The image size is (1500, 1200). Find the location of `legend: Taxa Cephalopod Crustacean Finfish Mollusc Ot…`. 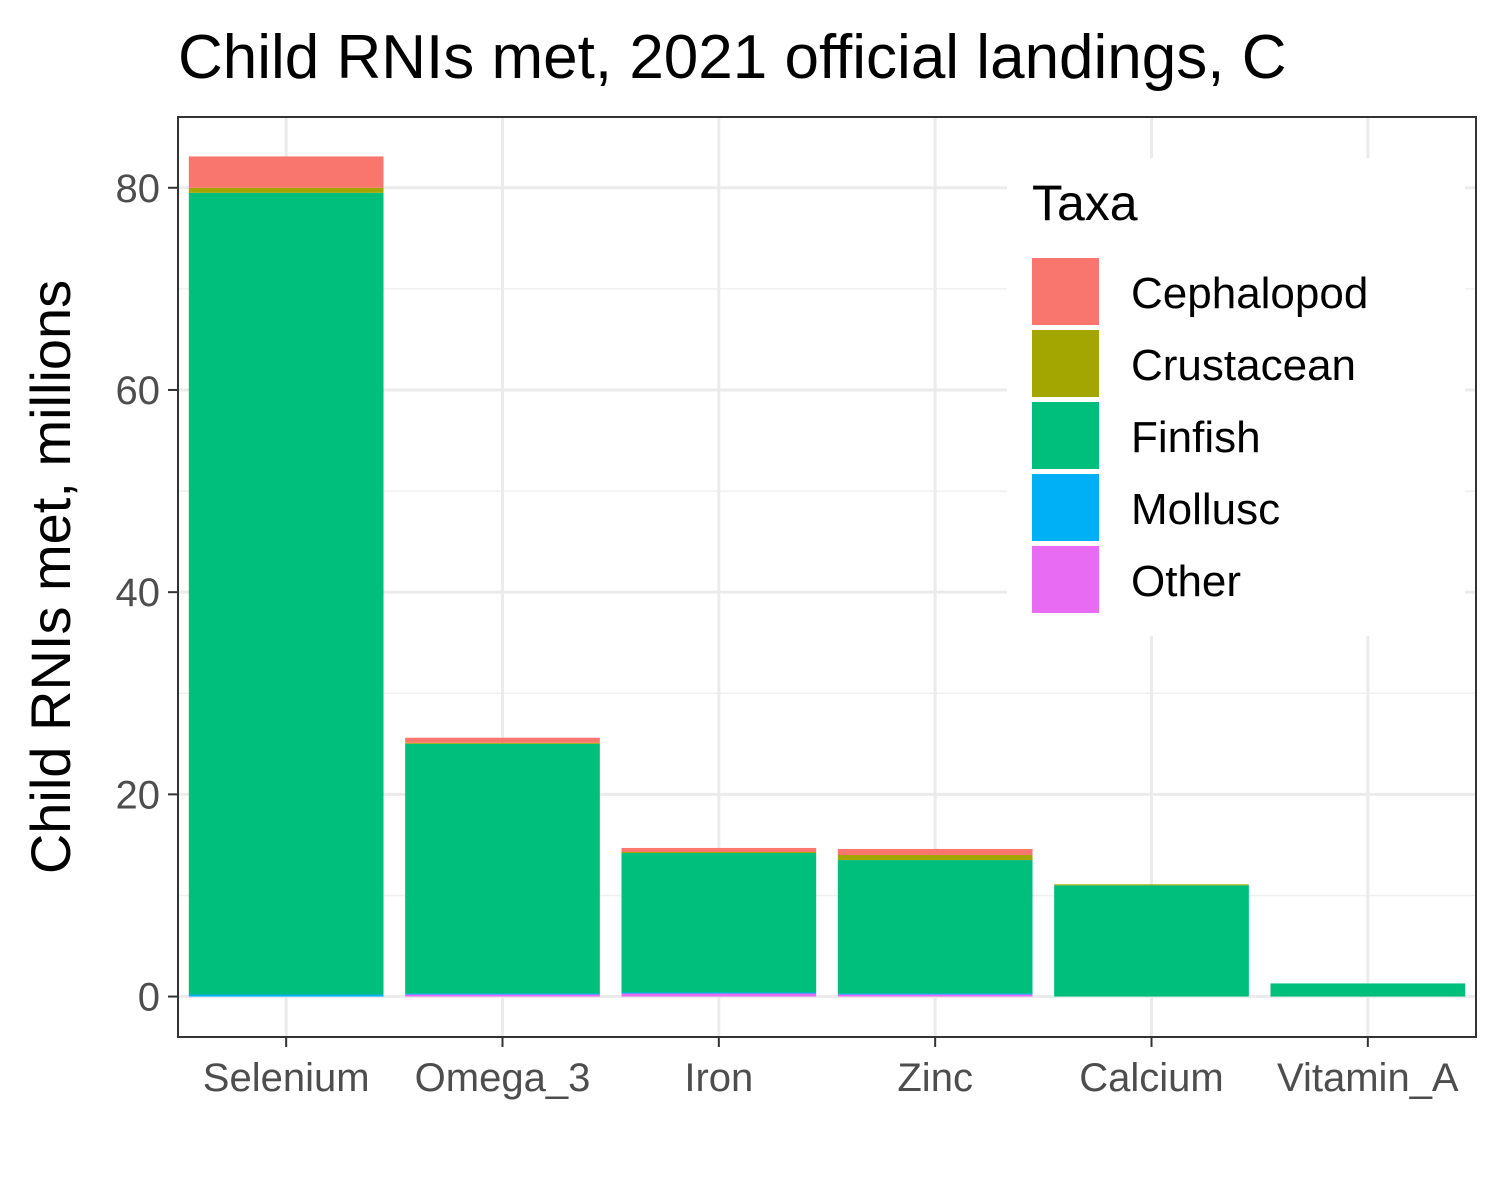

legend: Taxa Cephalopod Crustacean Finfish Mollusc Ot… is located at coordinates (1236, 397).